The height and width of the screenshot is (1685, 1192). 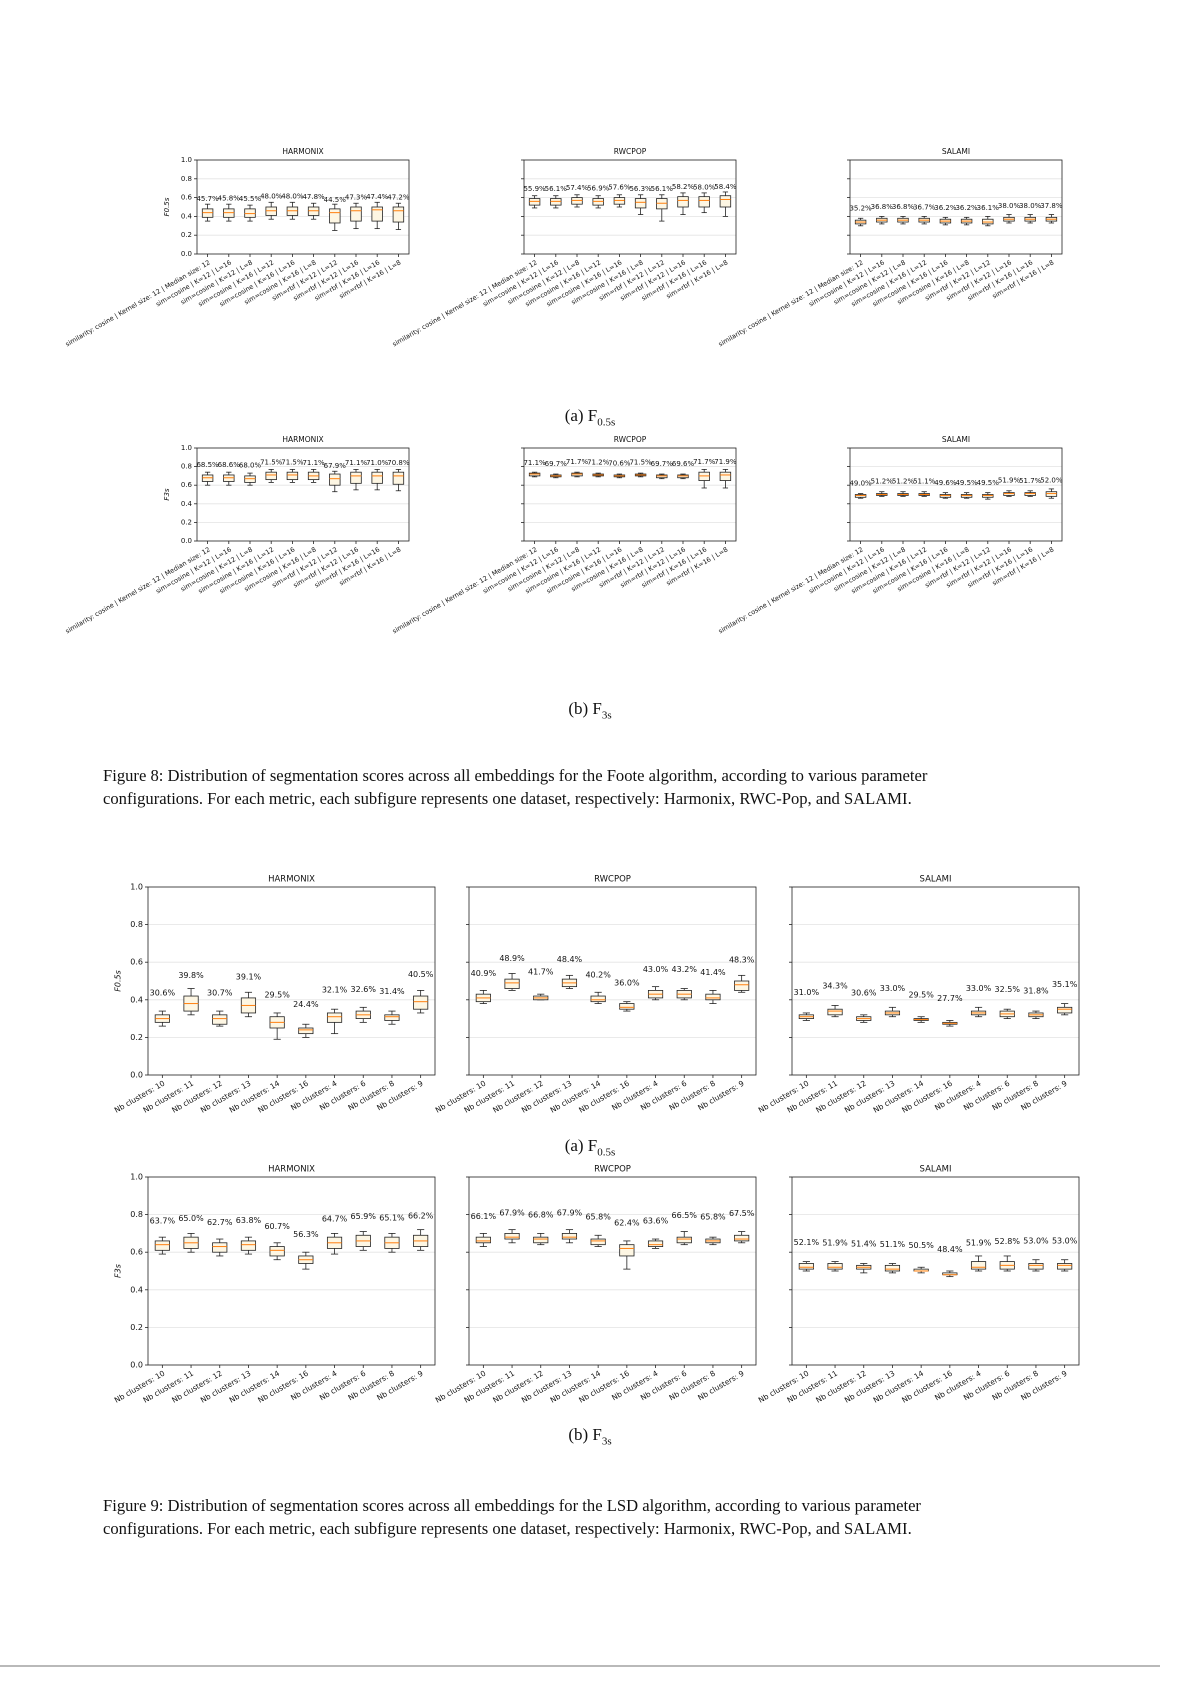 What do you see at coordinates (271, 462) in the screenshot?
I see `value-label: 71.5%` at bounding box center [271, 462].